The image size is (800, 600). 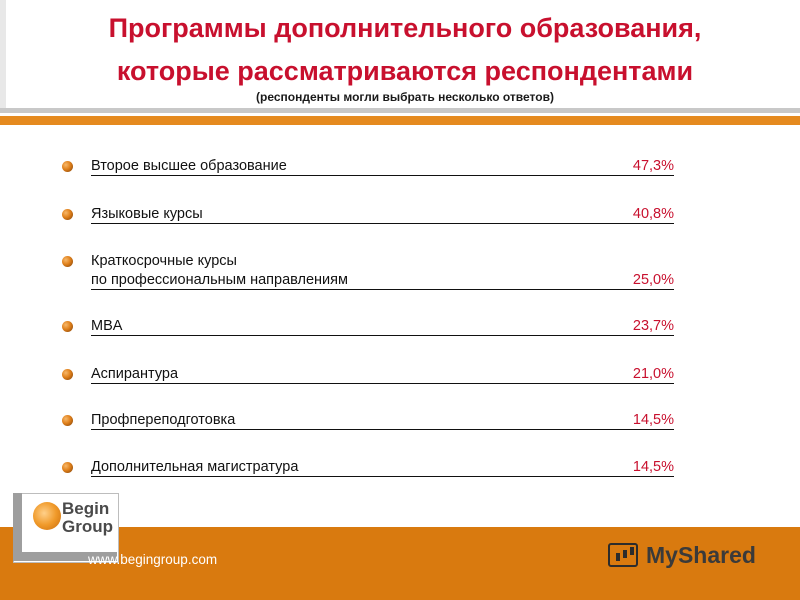 What do you see at coordinates (17, 527) in the screenshot?
I see `logo-frame-left` at bounding box center [17, 527].